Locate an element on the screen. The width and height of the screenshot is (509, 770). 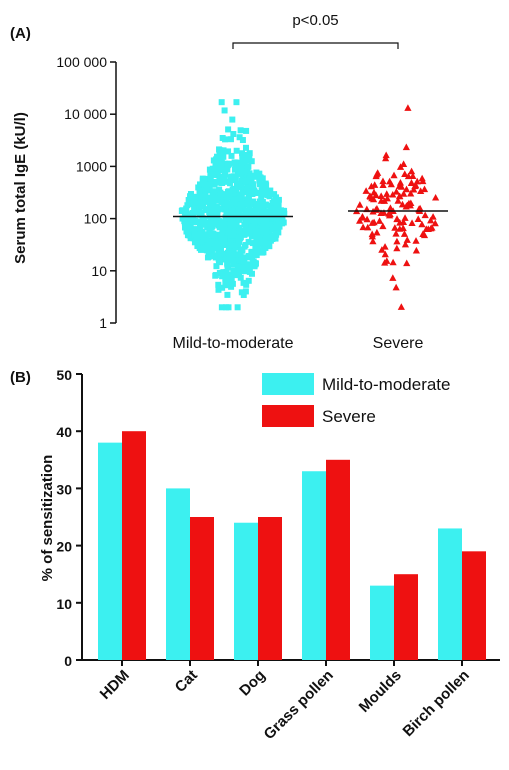
panel-b-category-label: Birch pollen is located at coordinates (436, 703).